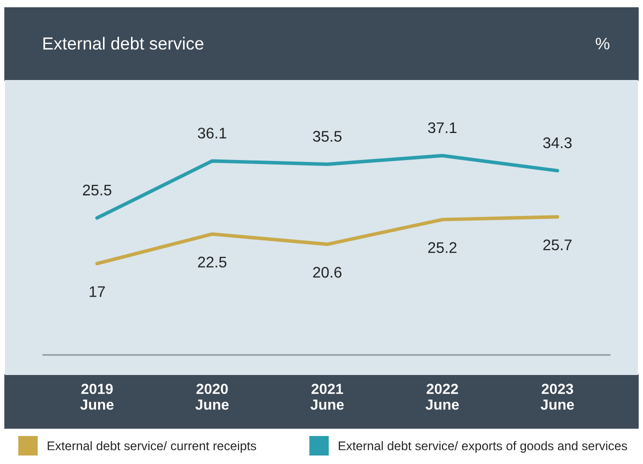 The width and height of the screenshot is (643, 464). Describe the element at coordinates (212, 262) in the screenshot. I see `data-label: 22.5` at that location.